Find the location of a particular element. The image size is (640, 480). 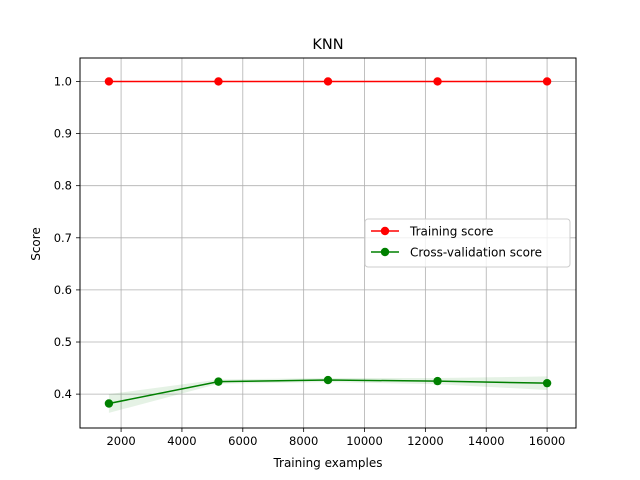

x-axis-label: Training examples is located at coordinates (327, 463).